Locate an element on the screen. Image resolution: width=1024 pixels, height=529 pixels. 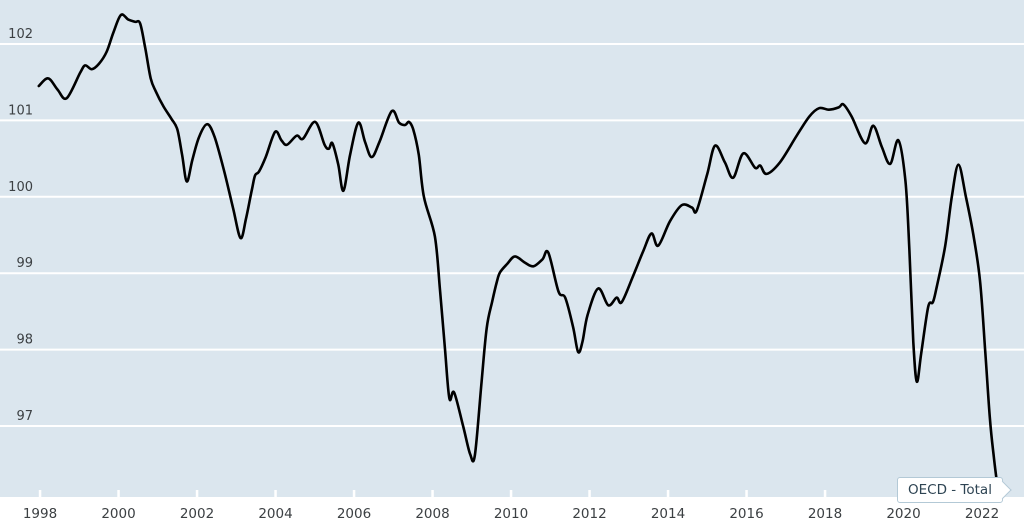
x-tick-2006 is located at coordinates (354, 493).